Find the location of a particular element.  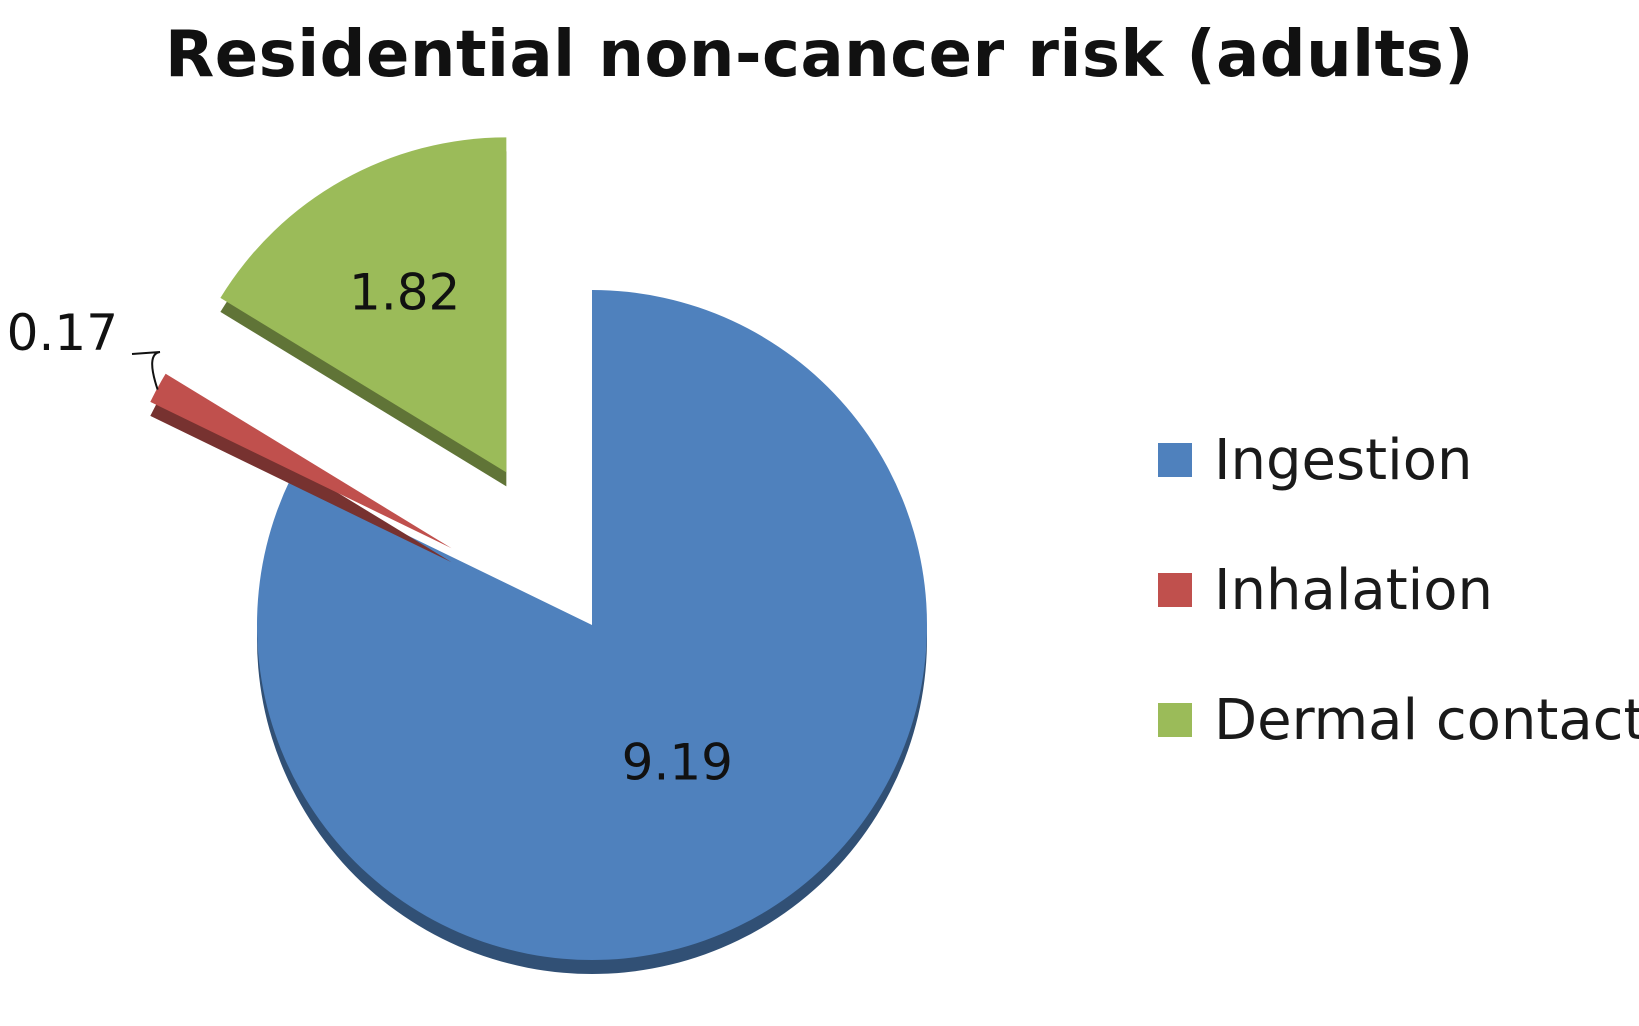

chart-title: Residential non-cancer risk (adults) is located at coordinates (819, 55).